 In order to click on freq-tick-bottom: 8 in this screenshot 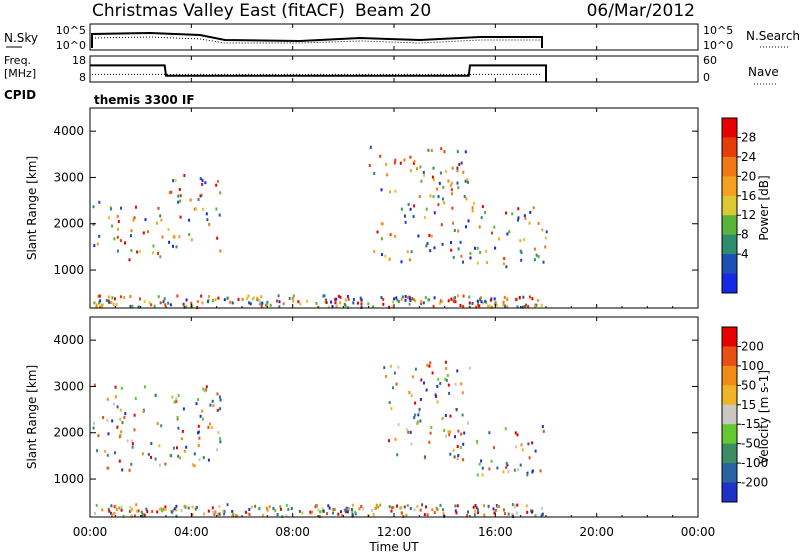, I will do `click(82, 77)`.